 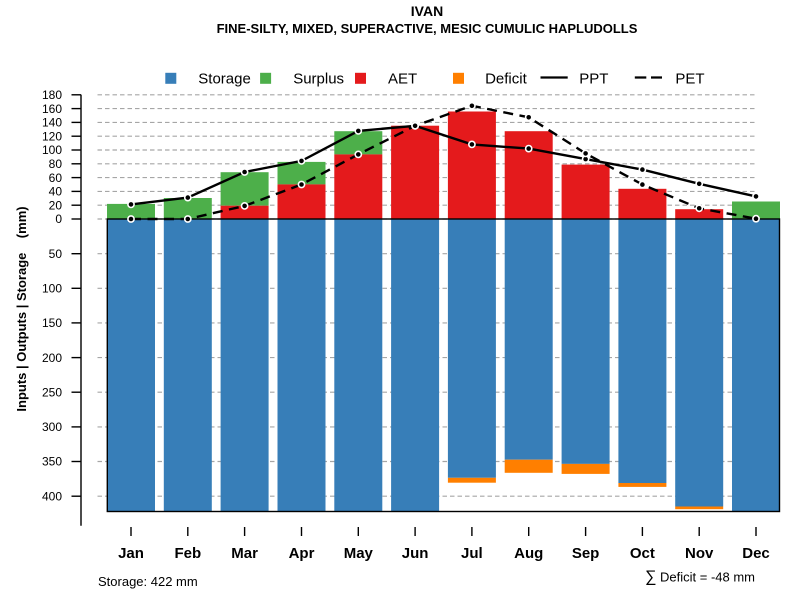 I want to click on svg-text: May, so click(x=359, y=553).